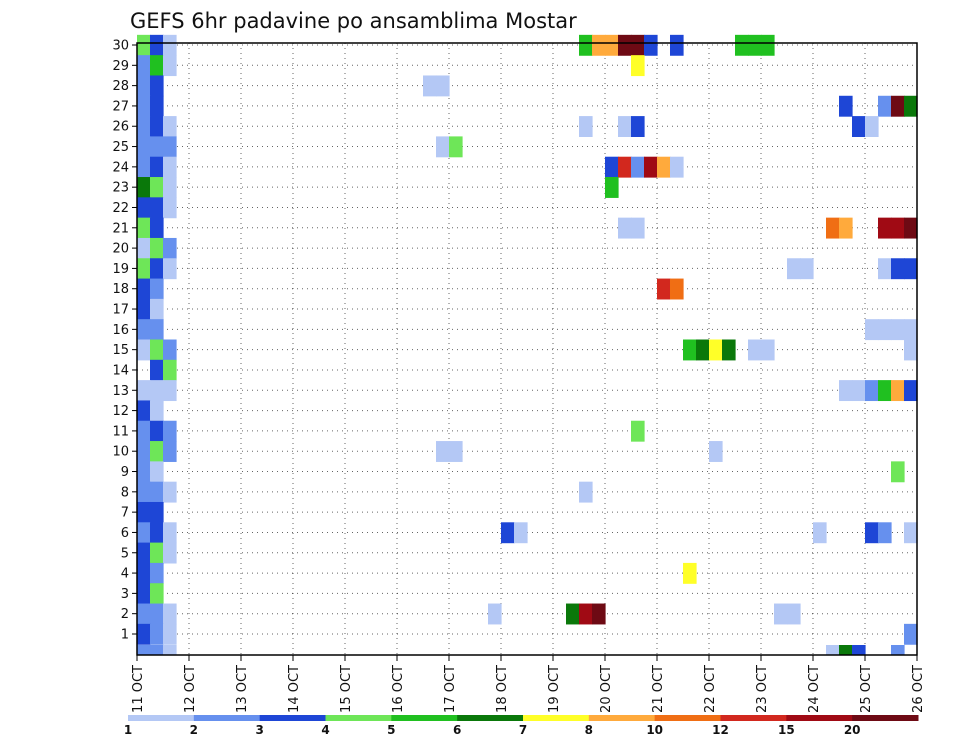 The width and height of the screenshot is (960, 742). Describe the element at coordinates (398, 689) in the screenshot. I see `x-tick-label: 16 OCT` at that location.